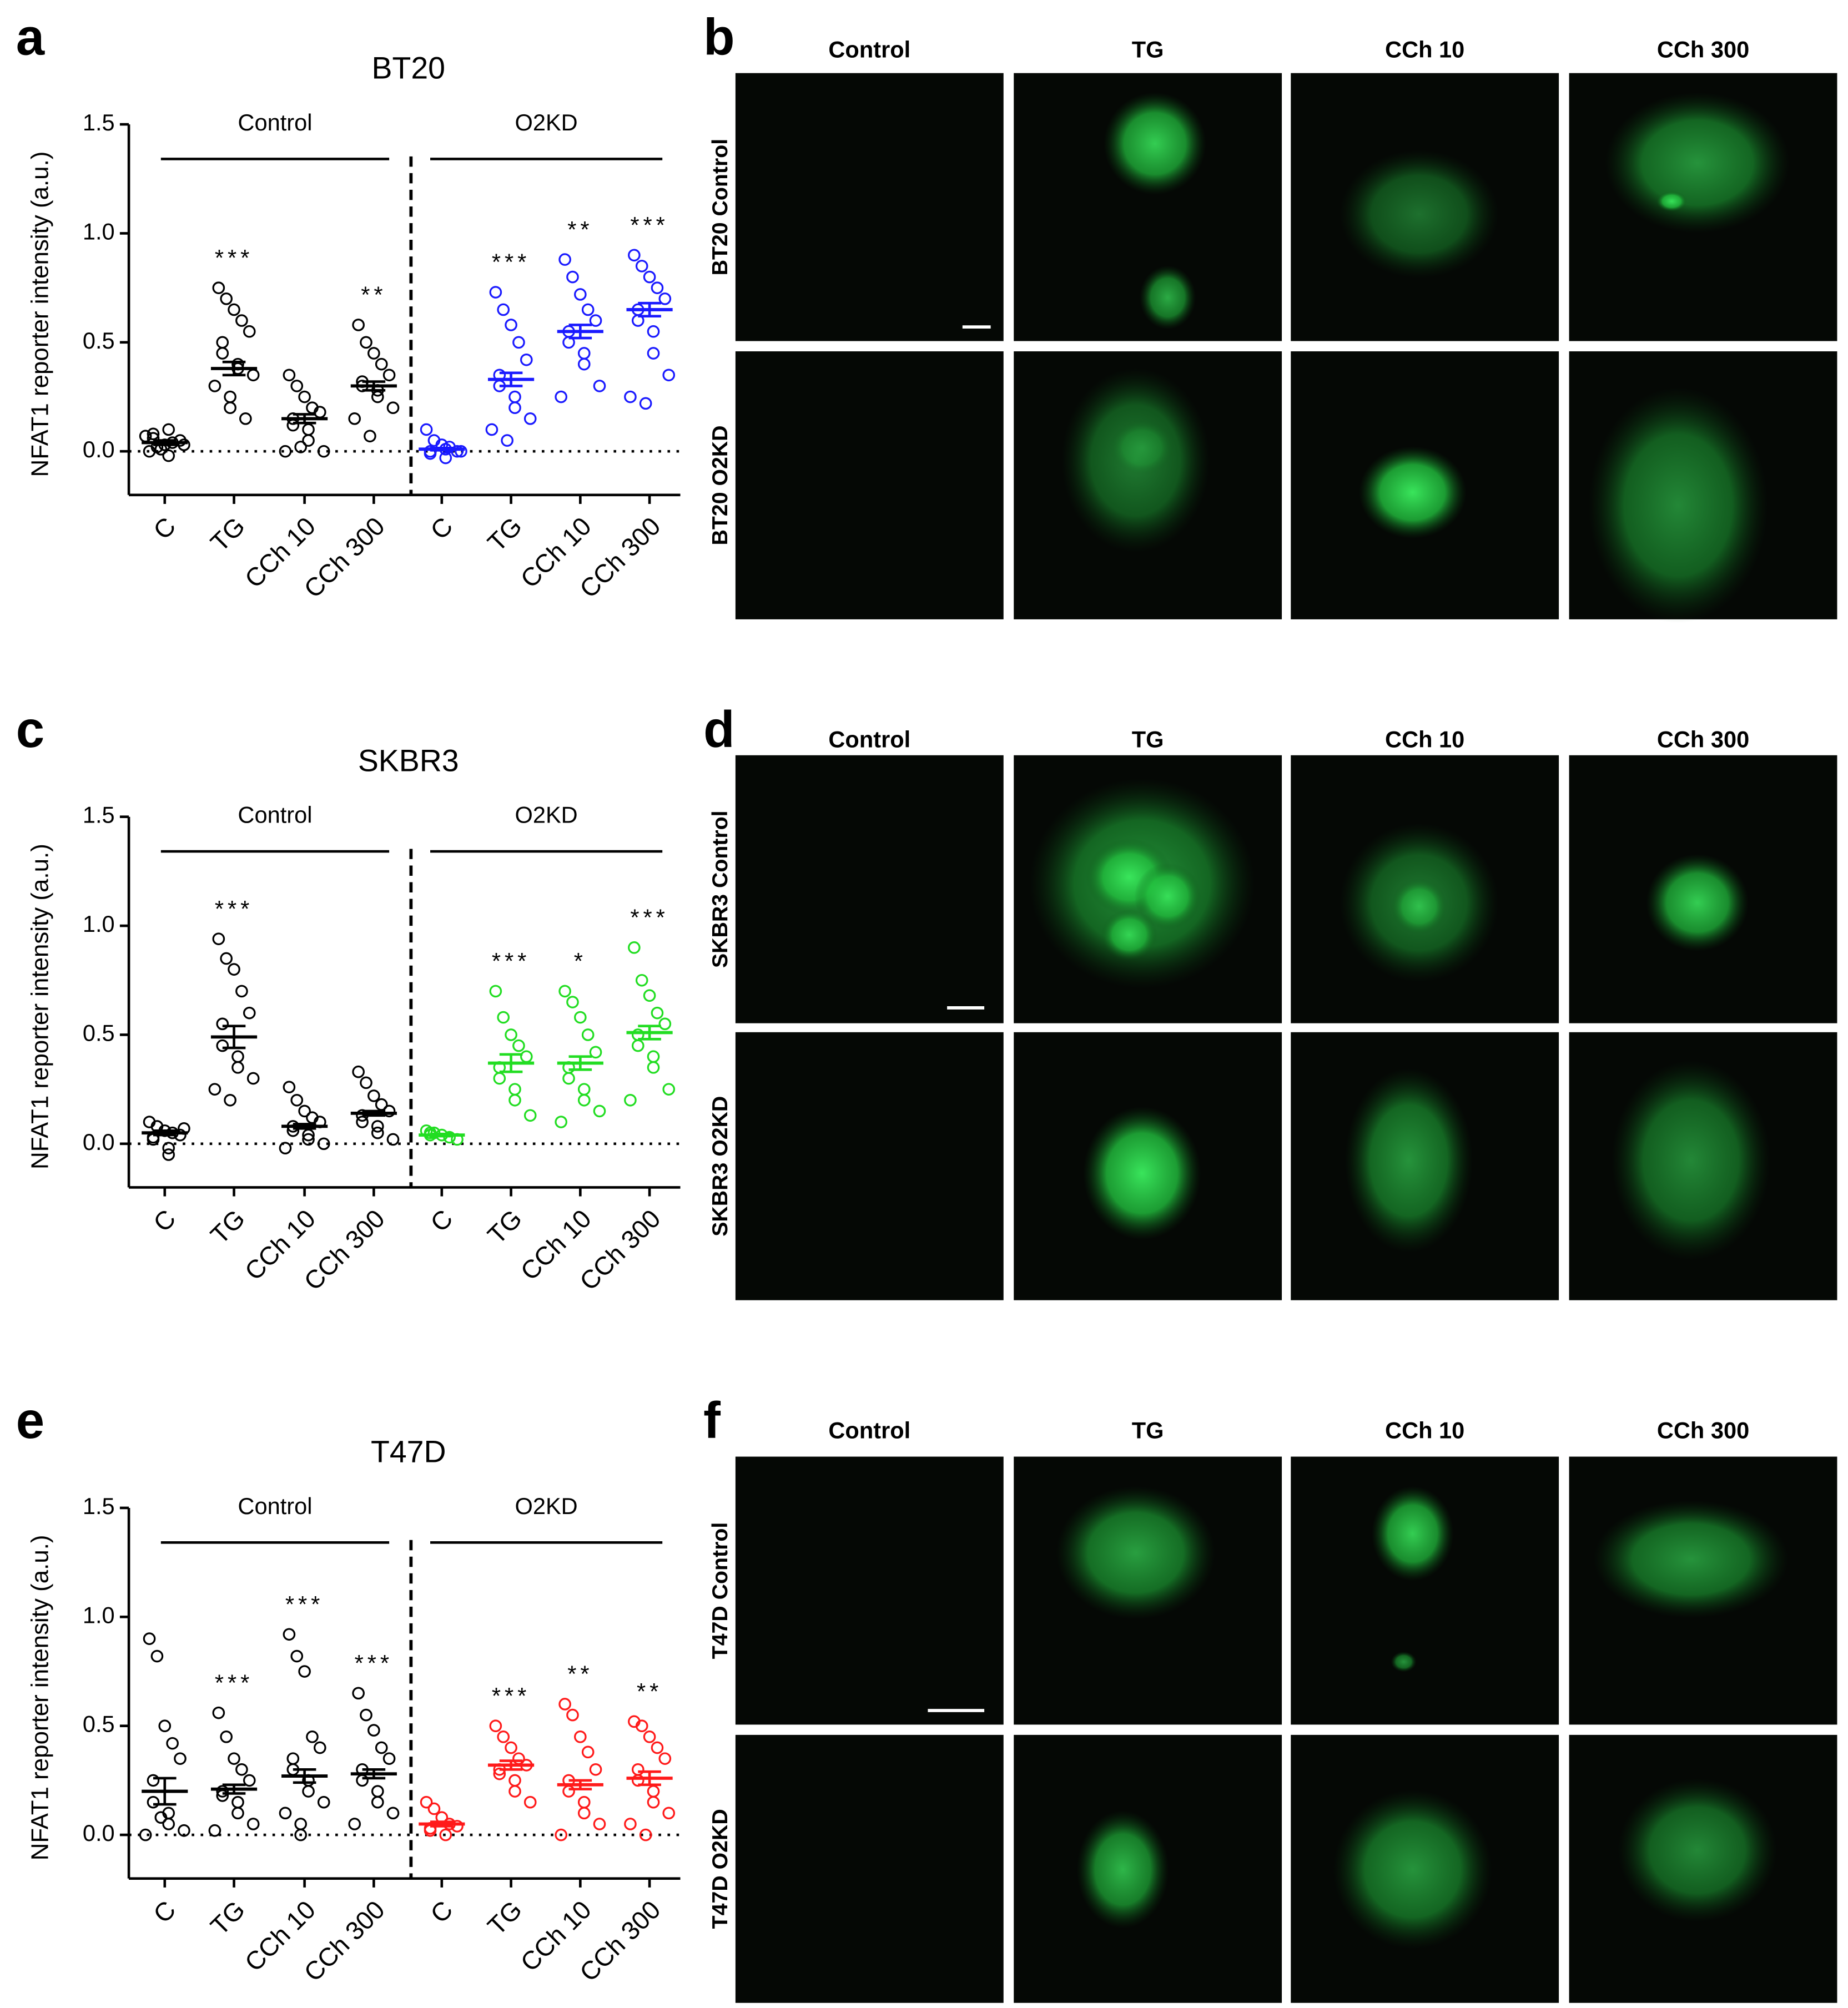  I want to click on x-tick-label: C, so click(442, 528).